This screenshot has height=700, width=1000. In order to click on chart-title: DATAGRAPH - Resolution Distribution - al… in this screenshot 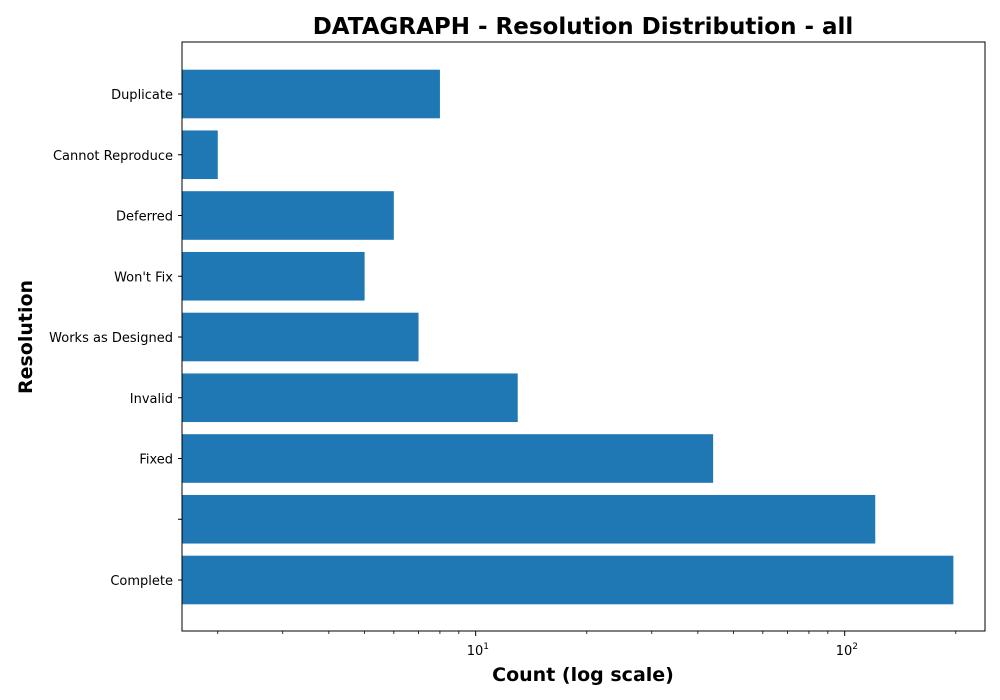, I will do `click(583, 27)`.